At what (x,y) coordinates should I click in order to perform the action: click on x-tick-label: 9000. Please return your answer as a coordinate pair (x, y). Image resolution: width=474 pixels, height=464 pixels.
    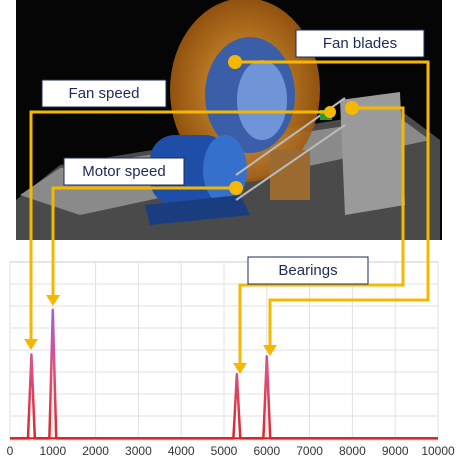
    Looking at the image, I should click on (395, 451).